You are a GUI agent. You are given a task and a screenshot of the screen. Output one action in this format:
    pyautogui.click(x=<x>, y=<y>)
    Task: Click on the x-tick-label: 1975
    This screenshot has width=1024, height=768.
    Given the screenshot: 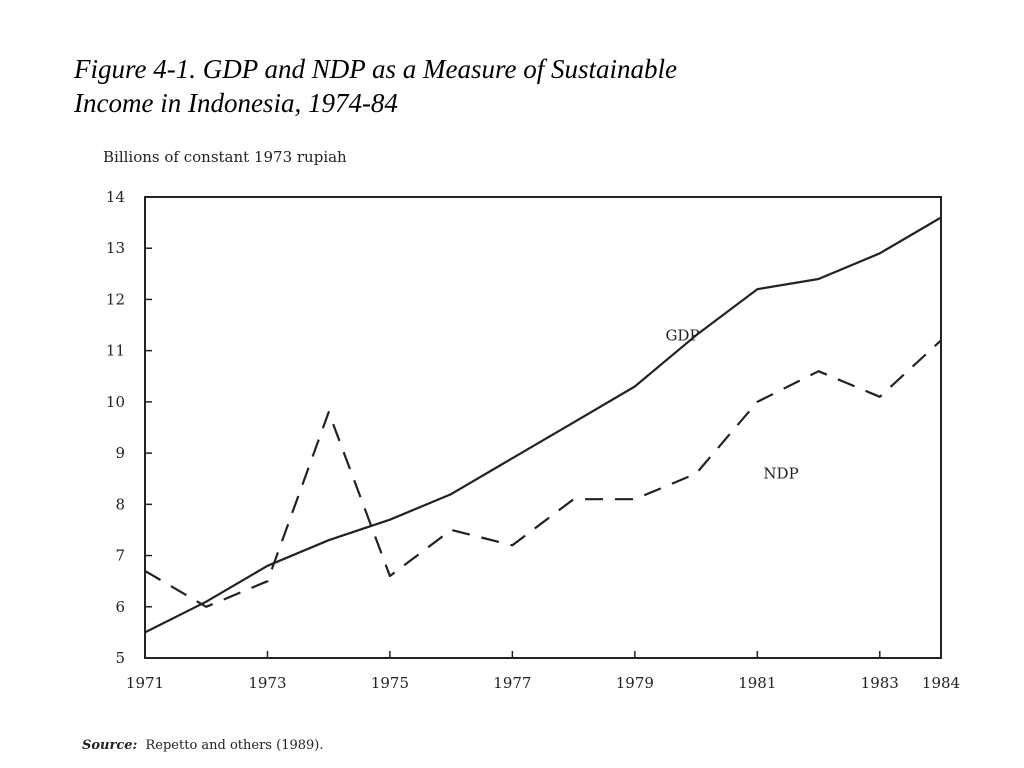 What is the action you would take?
    pyautogui.click(x=390, y=683)
    